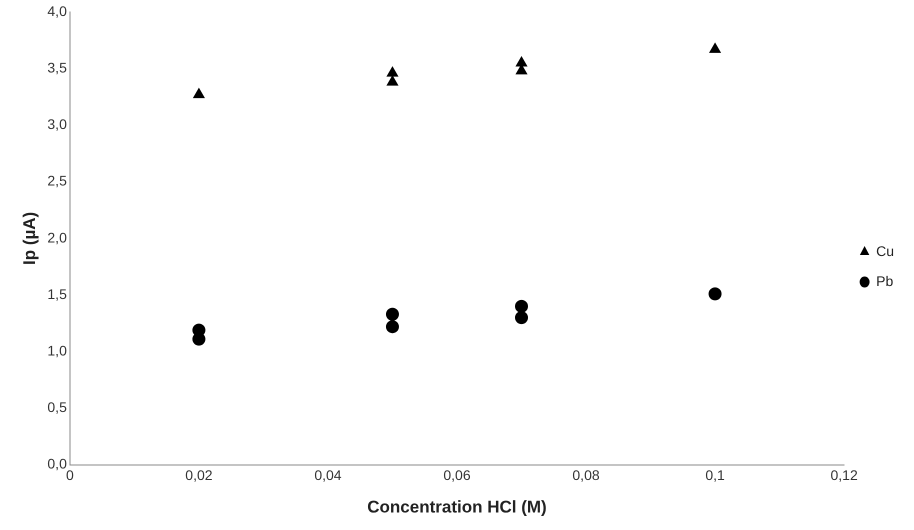  Describe the element at coordinates (586, 475) in the screenshot. I see `x-tick-label: 0,08` at that location.